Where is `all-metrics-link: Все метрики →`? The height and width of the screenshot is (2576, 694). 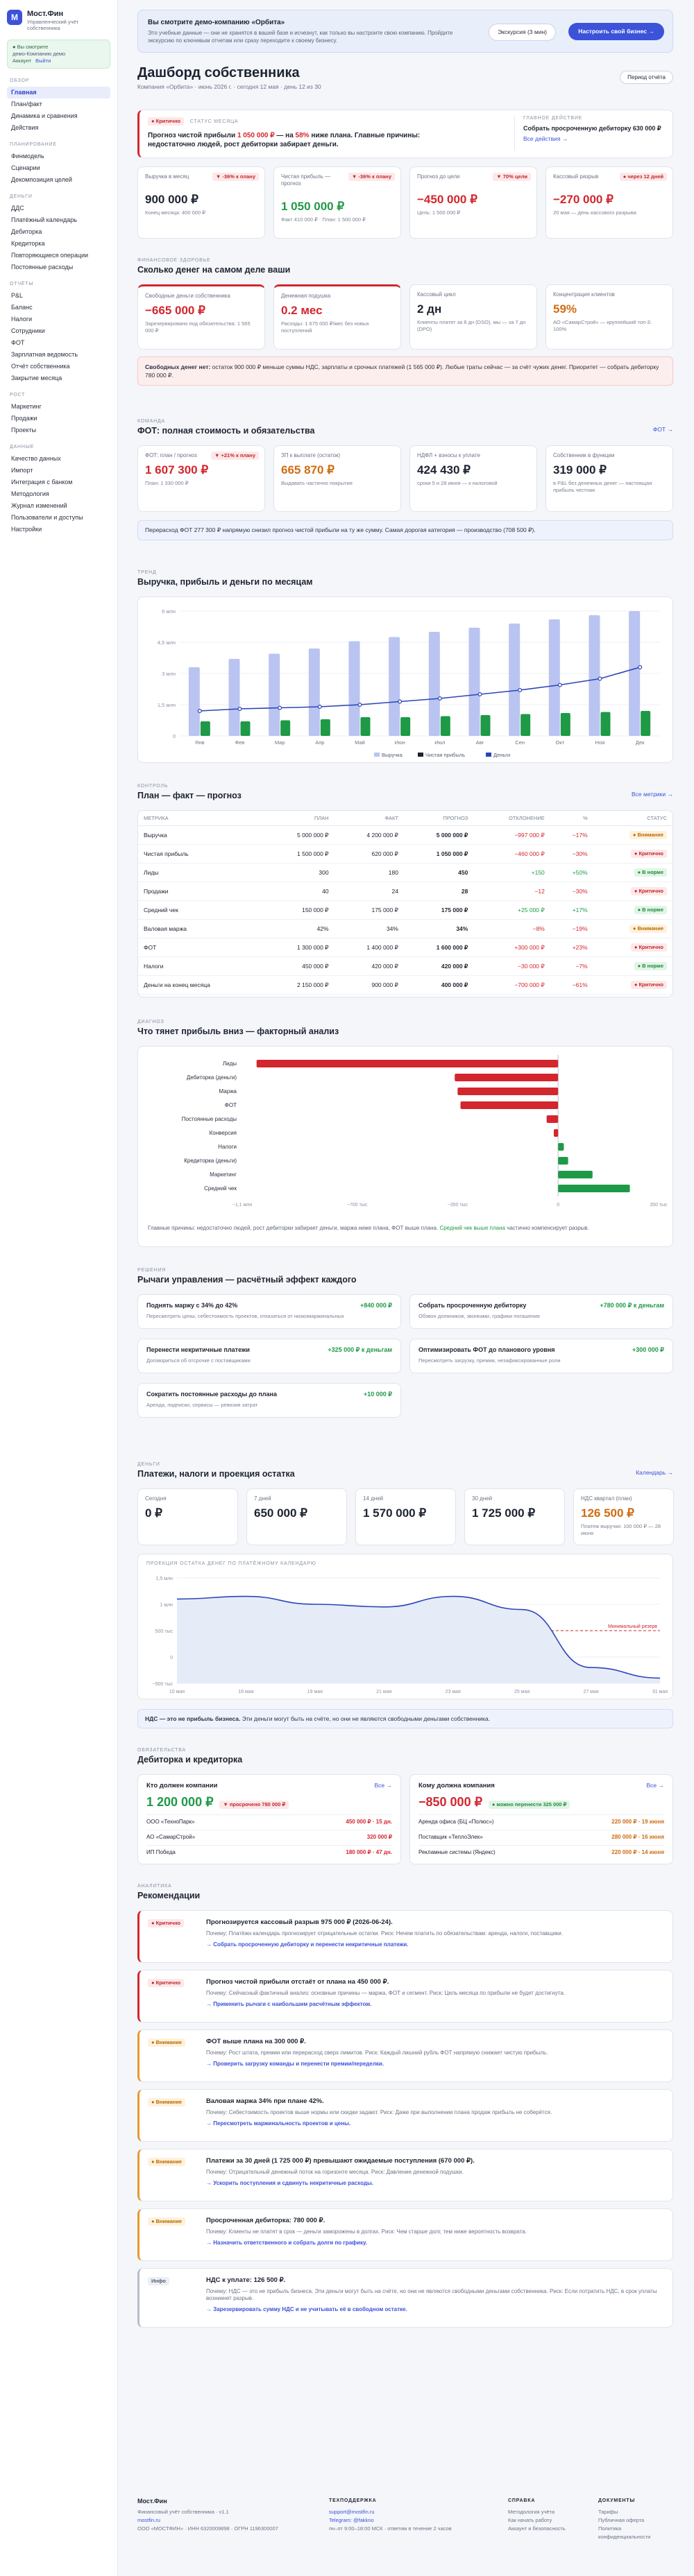 all-metrics-link: Все метрики → is located at coordinates (652, 794).